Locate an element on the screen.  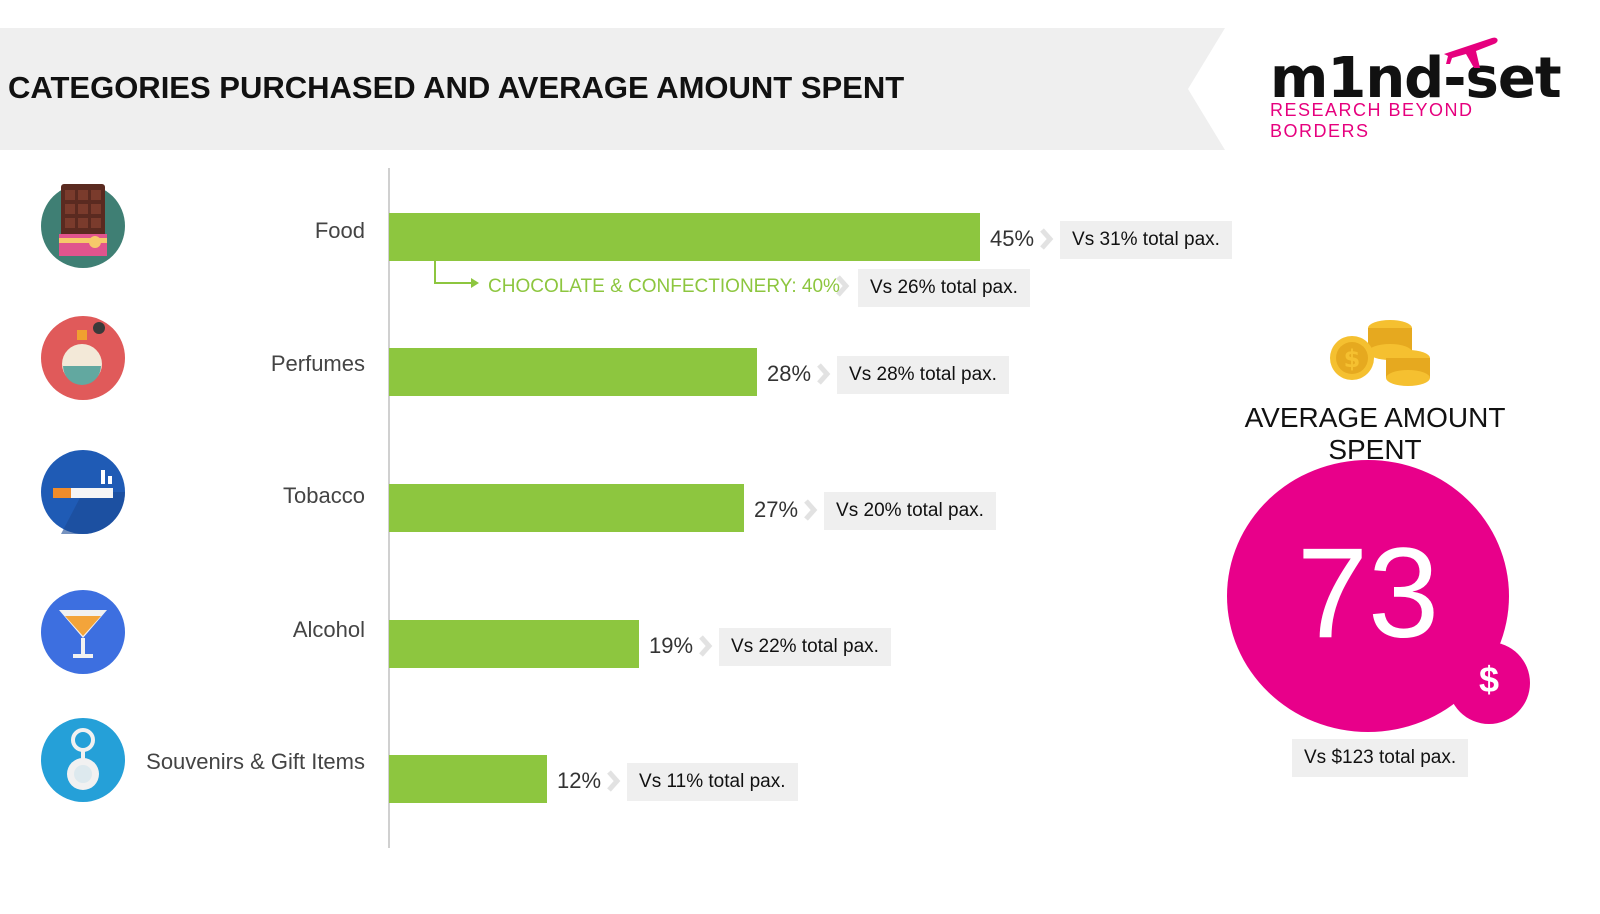
cocktail-icon is located at coordinates (83, 632).